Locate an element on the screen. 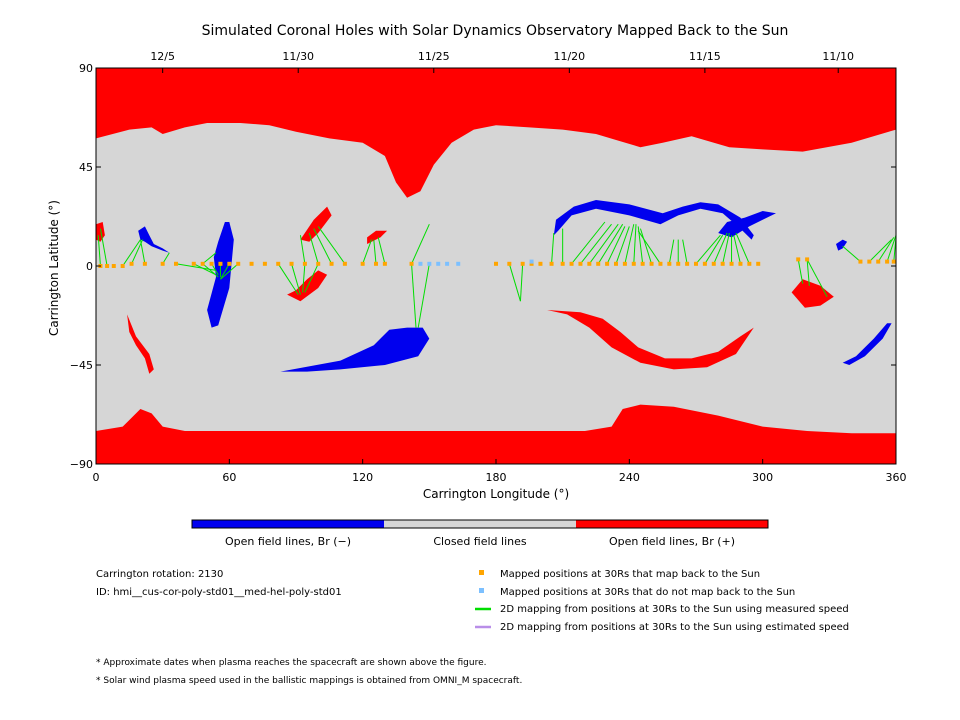  date-tick-label: 11/25 is located at coordinates (434, 56).